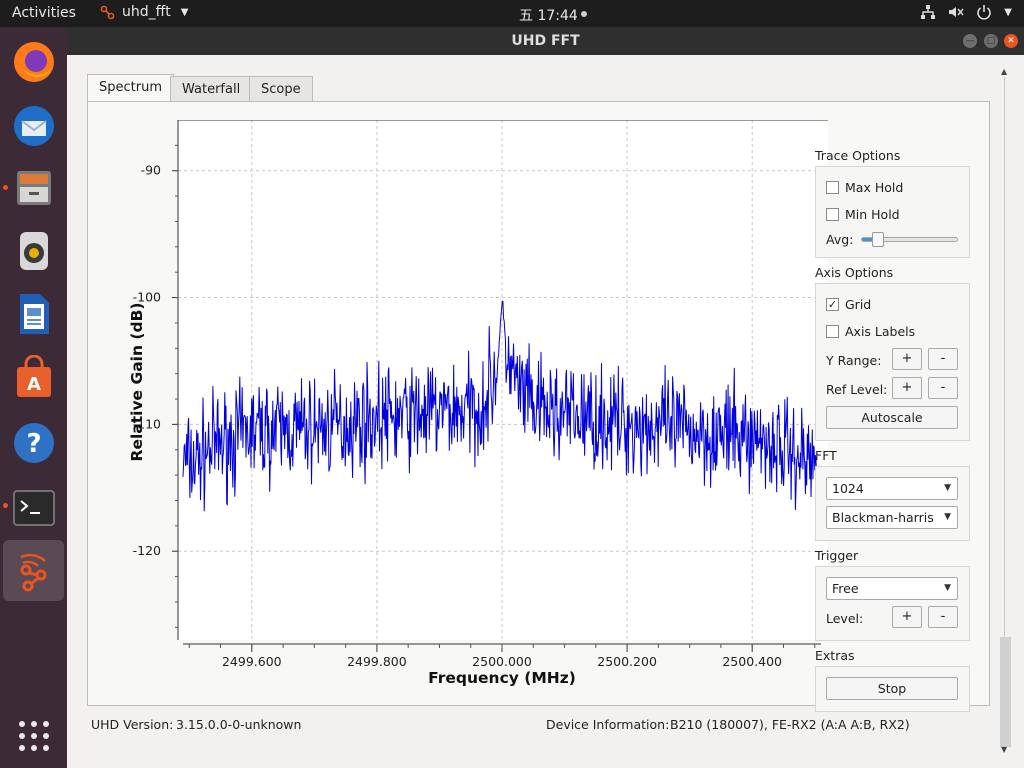 This screenshot has height=768, width=1024. I want to click on y-range-minus-button: -, so click(943, 359).